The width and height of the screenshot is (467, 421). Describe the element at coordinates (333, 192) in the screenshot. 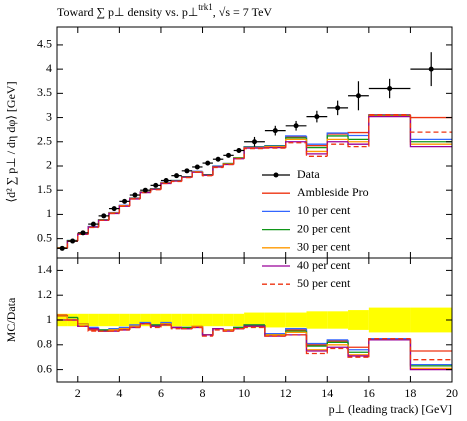

I see `legend-label: Ambleside Pro` at that location.